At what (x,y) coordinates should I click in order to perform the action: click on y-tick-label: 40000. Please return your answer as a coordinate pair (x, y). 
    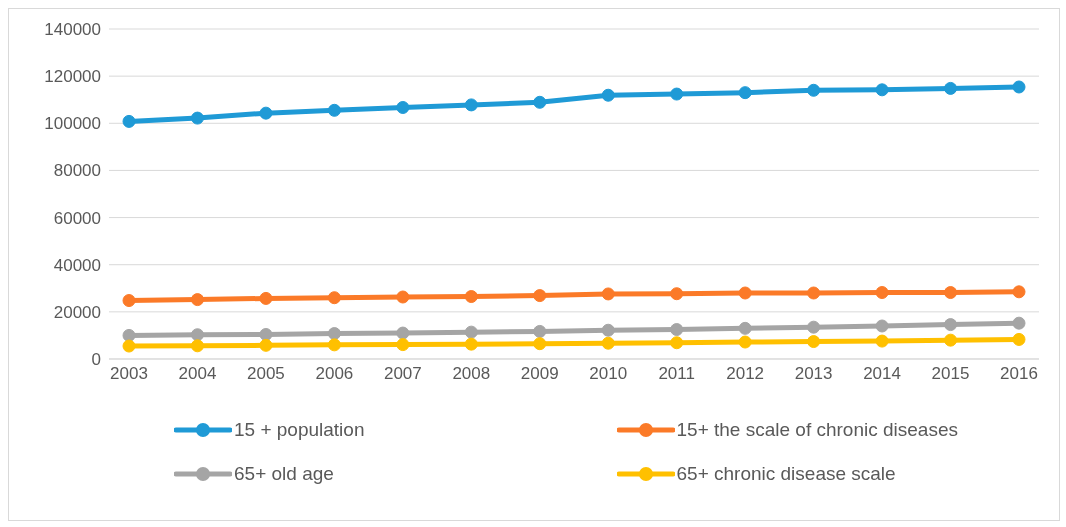
    Looking at the image, I should click on (77, 265).